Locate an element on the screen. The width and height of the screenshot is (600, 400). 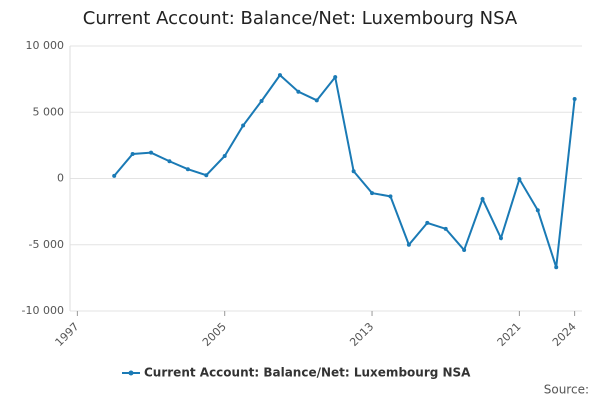
x-tick-label: 2005 is located at coordinates (214, 334).